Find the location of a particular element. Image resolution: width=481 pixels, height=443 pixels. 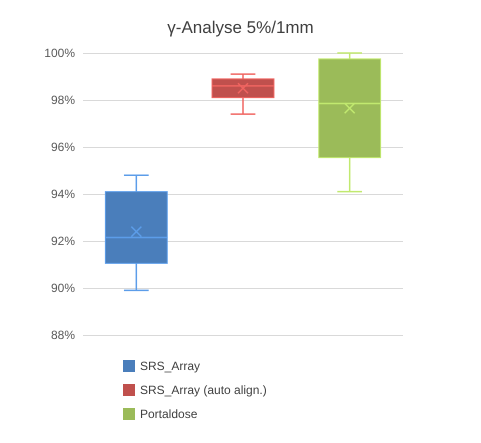

y-tick-label: 88% is located at coordinates (63, 335).